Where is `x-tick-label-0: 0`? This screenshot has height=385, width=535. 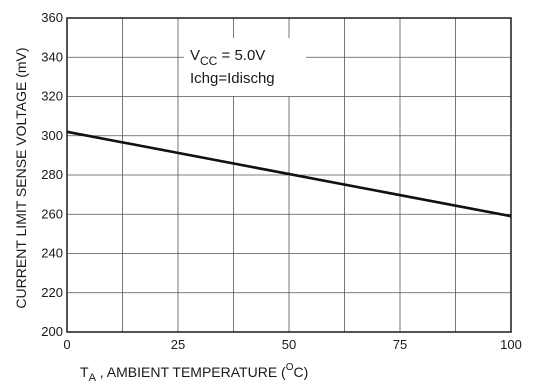
x-tick-label-0: 0 is located at coordinates (66, 344).